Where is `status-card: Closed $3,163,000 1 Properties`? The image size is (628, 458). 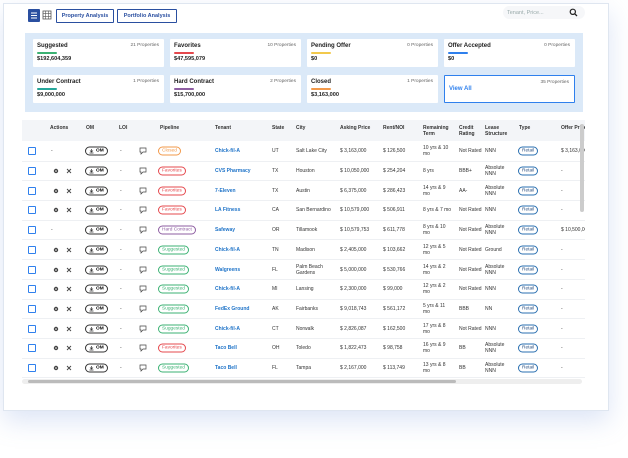
status-card: Closed $3,163,000 1 Properties is located at coordinates (372, 89).